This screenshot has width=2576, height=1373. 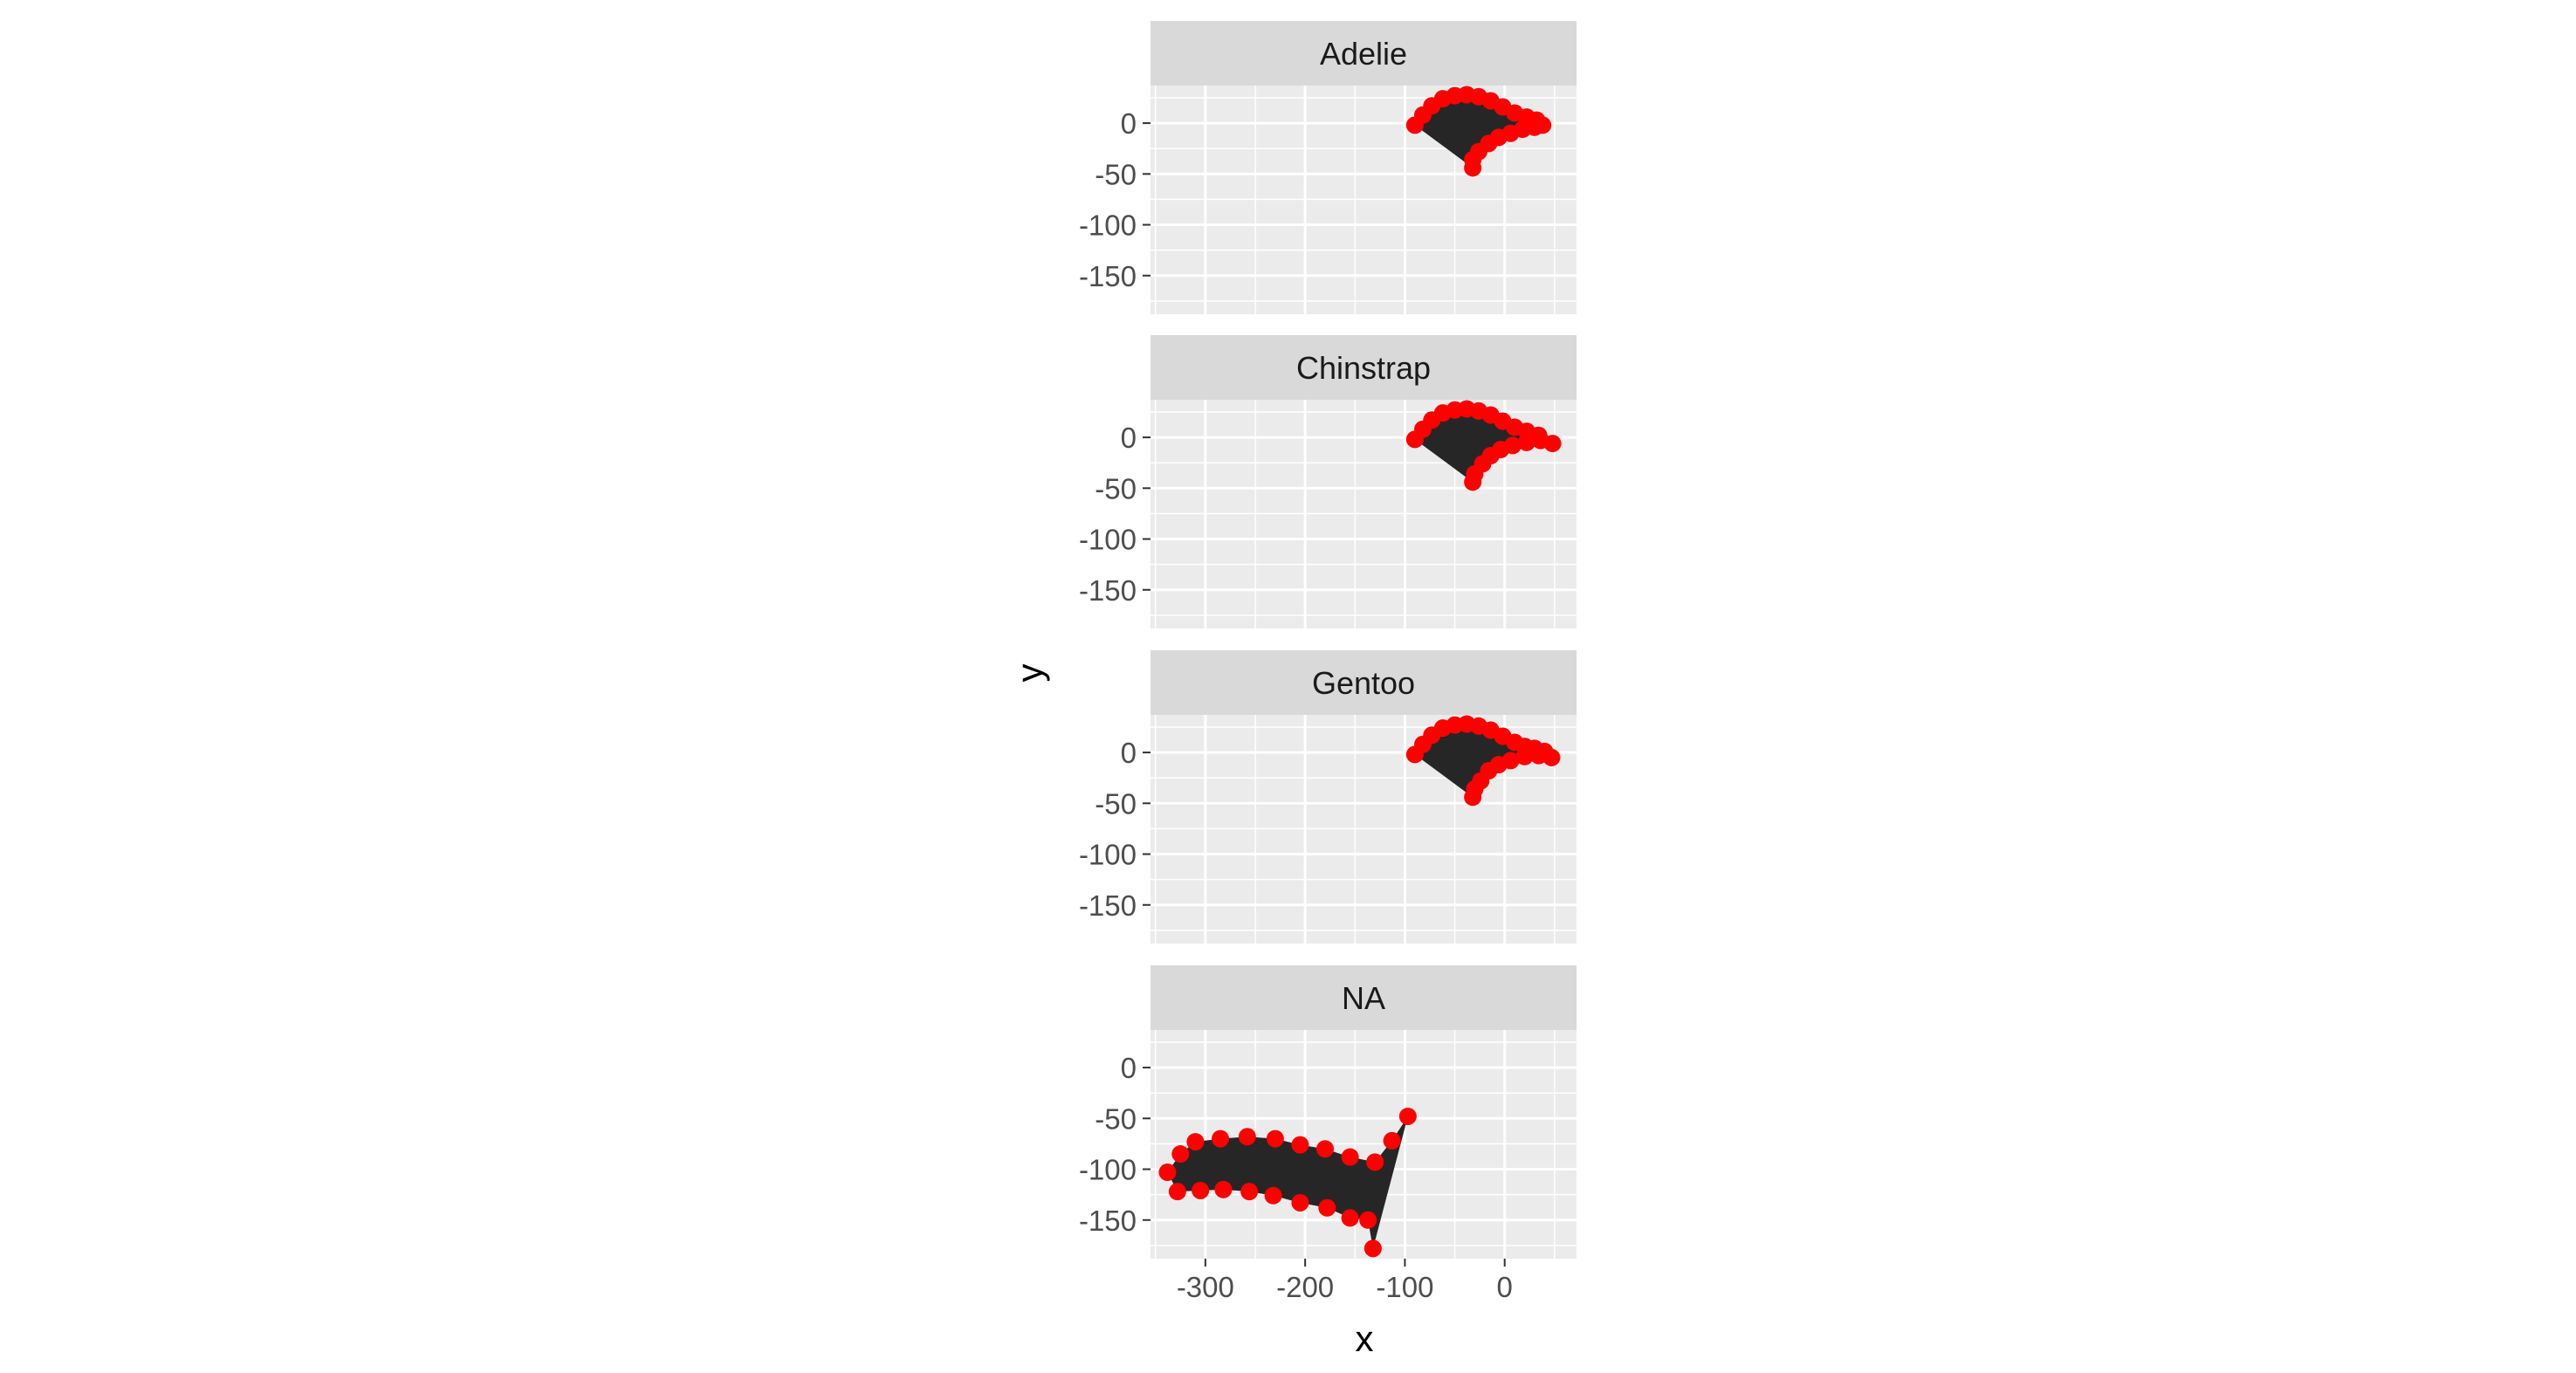 I want to click on x-tick-label: 0, so click(x=1505, y=1287).